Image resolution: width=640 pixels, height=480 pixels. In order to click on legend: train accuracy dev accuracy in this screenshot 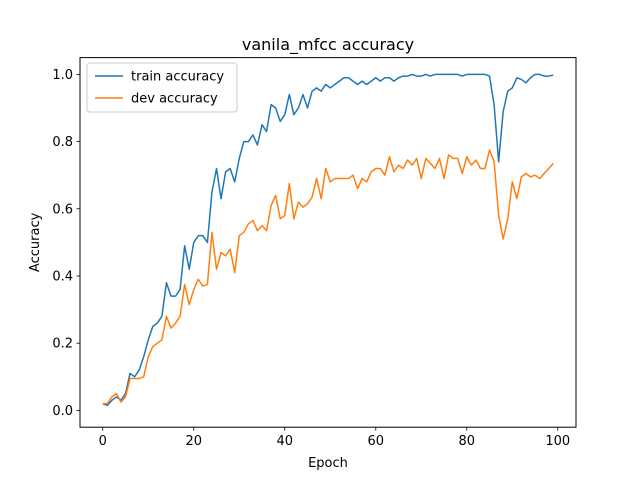, I will do `click(162, 87)`.